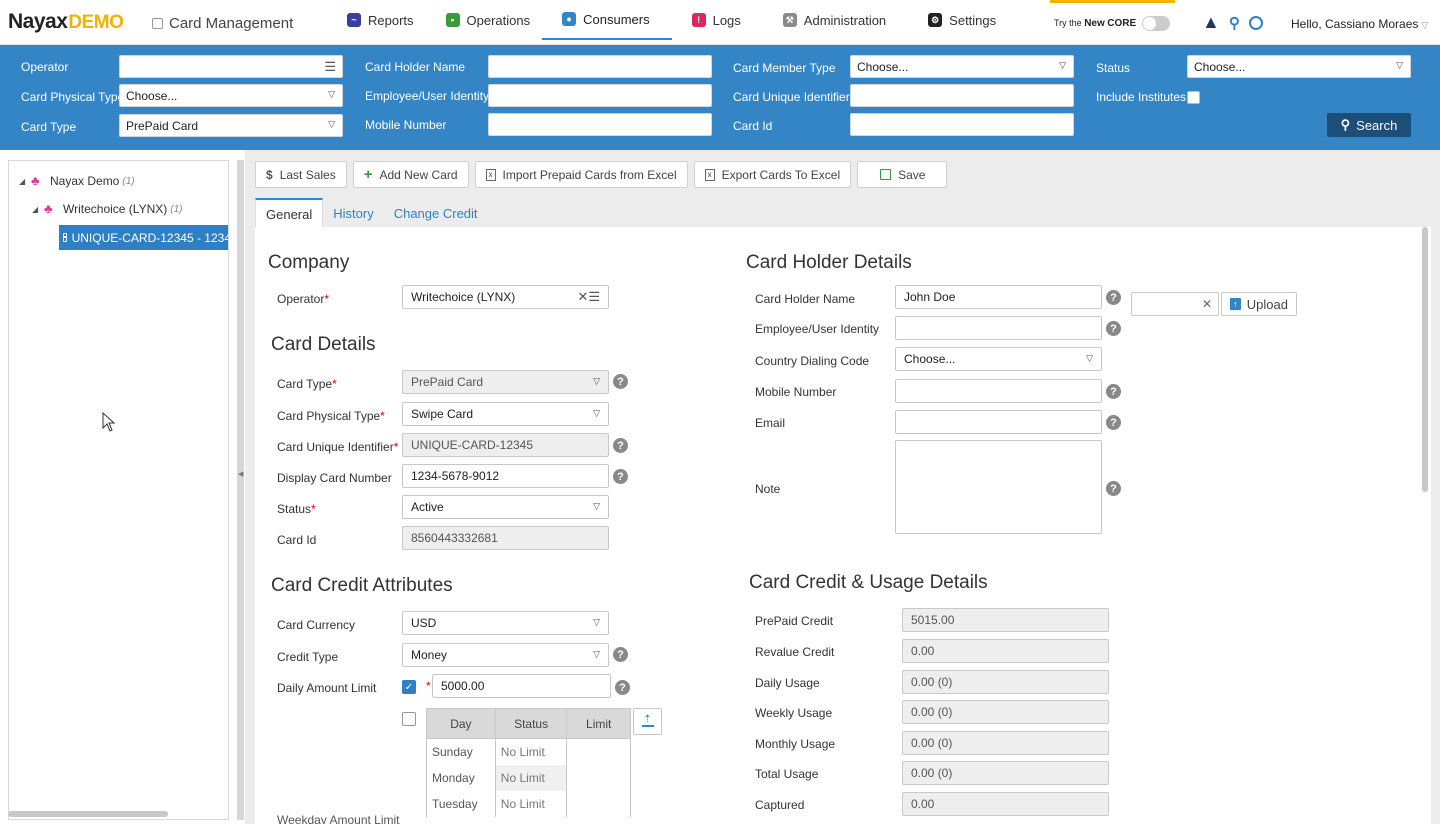  What do you see at coordinates (1299, 66) in the screenshot?
I see `filter-status-select: Choose... ▽` at bounding box center [1299, 66].